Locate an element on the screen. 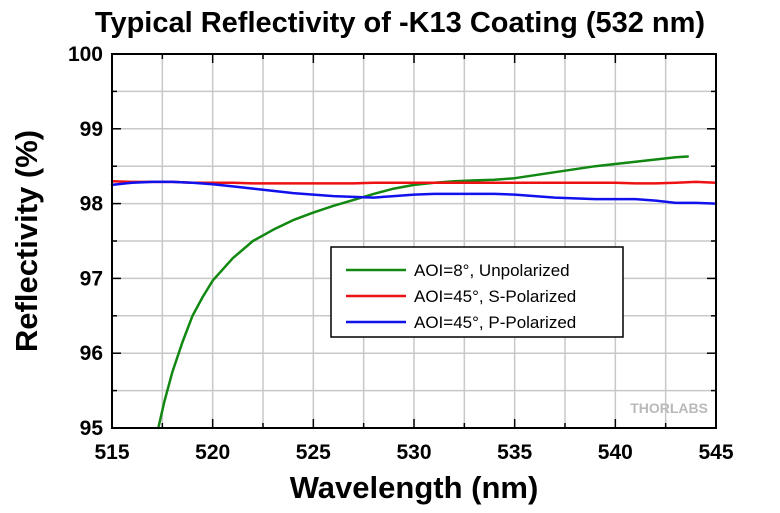 The image size is (780, 513). x-tick-labels: 515 520 525 530 535 540 545 is located at coordinates (413, 452).